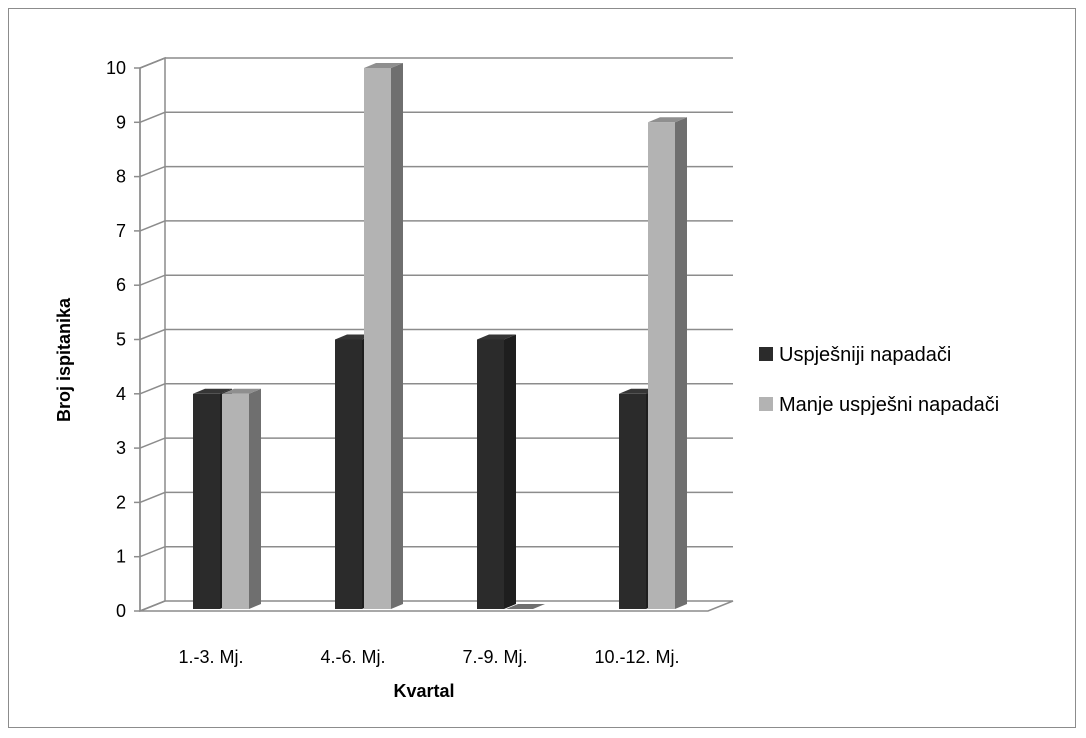 The width and height of the screenshot is (1086, 738). I want to click on floor, so click(436, 606).